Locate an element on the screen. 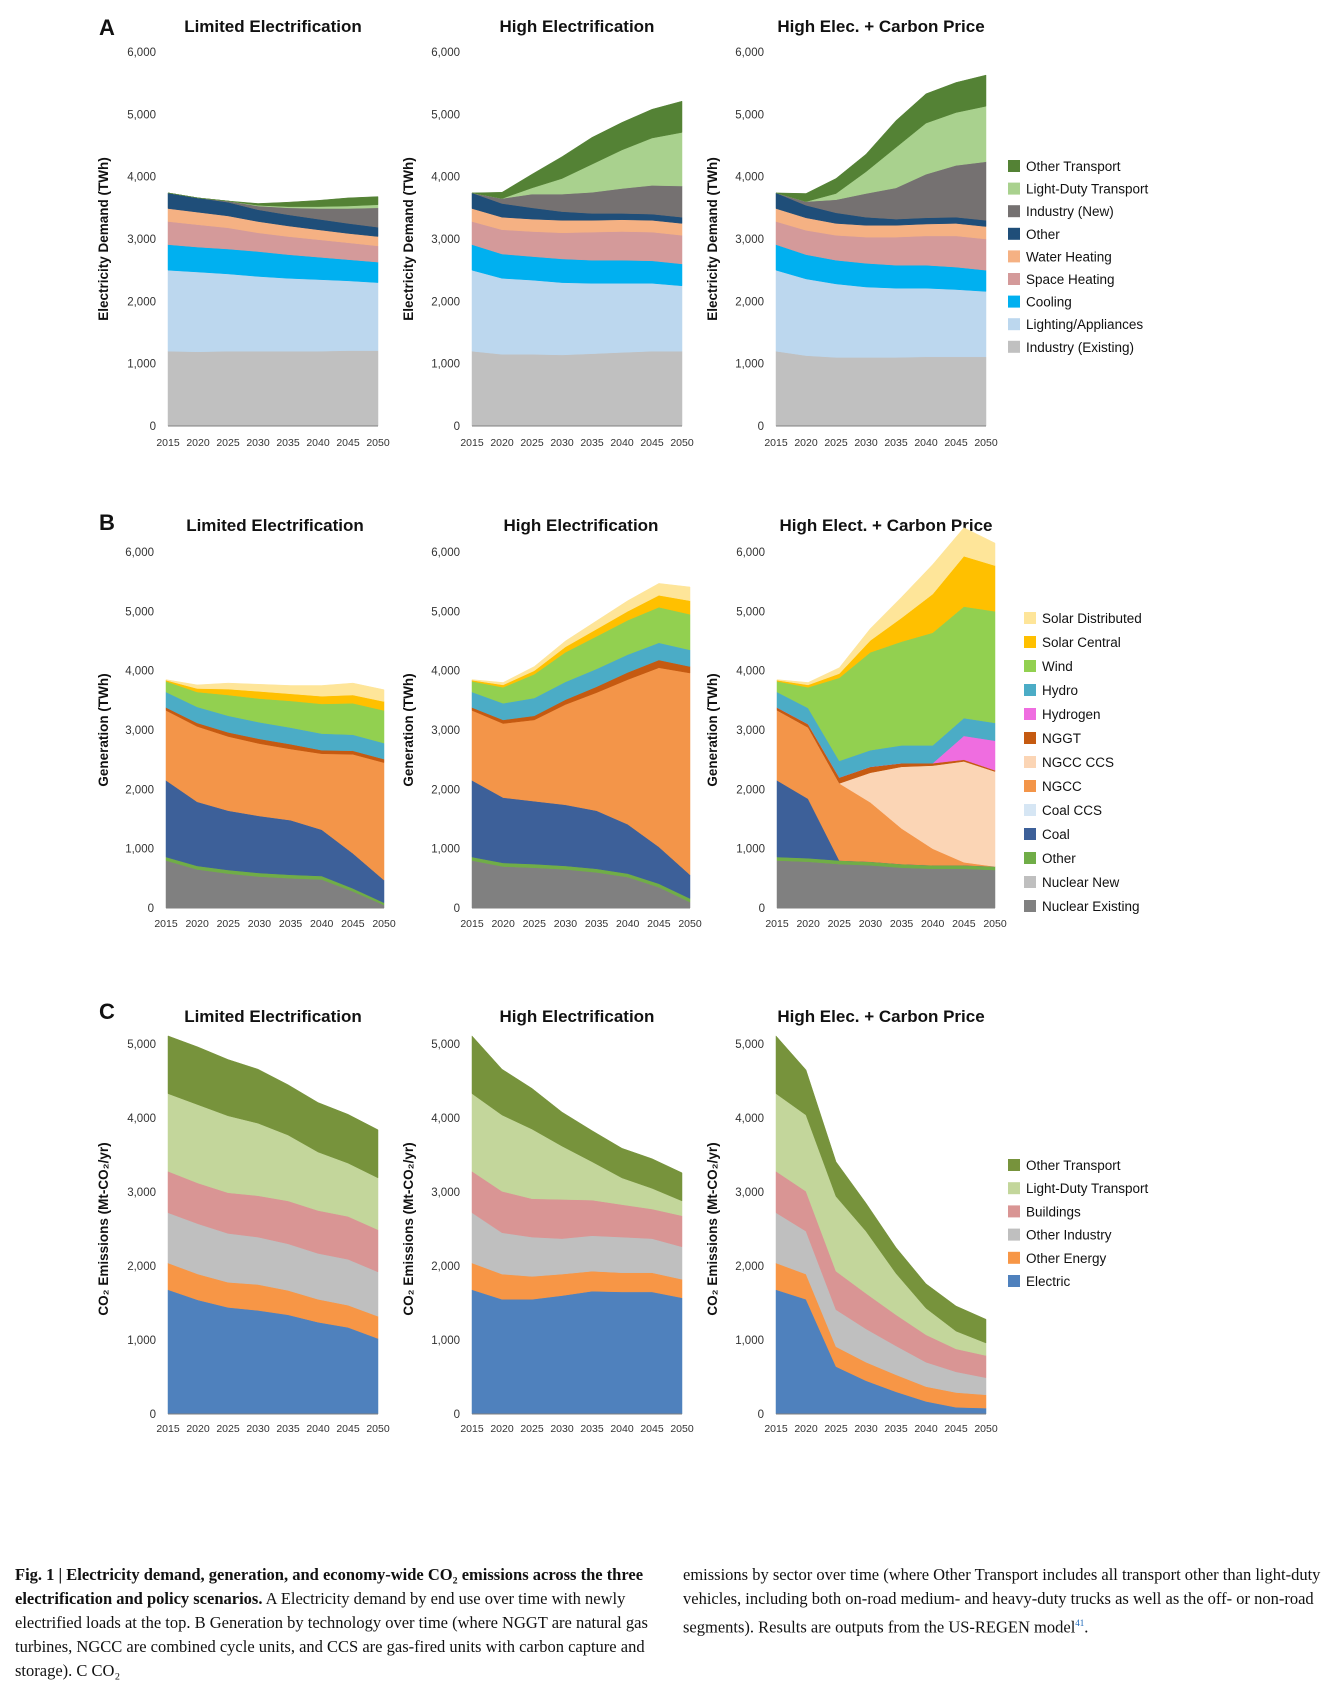 Image resolution: width=1341 pixels, height=1689 pixels. legend-swatch-nuclear-new is located at coordinates (1030, 882).